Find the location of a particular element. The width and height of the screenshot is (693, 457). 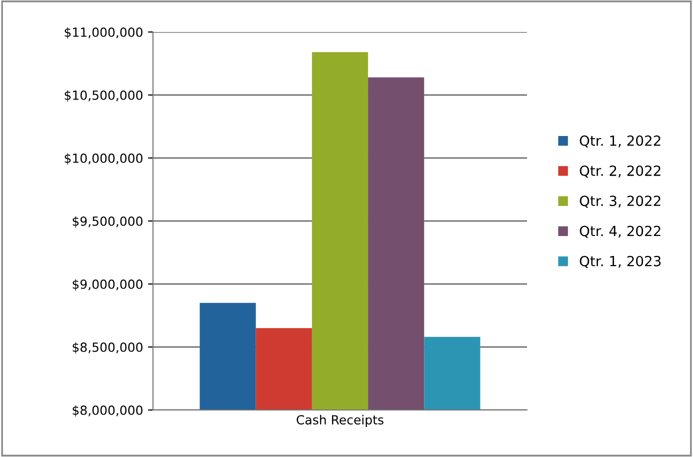

legend-label: Qtr. 1, 2023 is located at coordinates (620, 262).